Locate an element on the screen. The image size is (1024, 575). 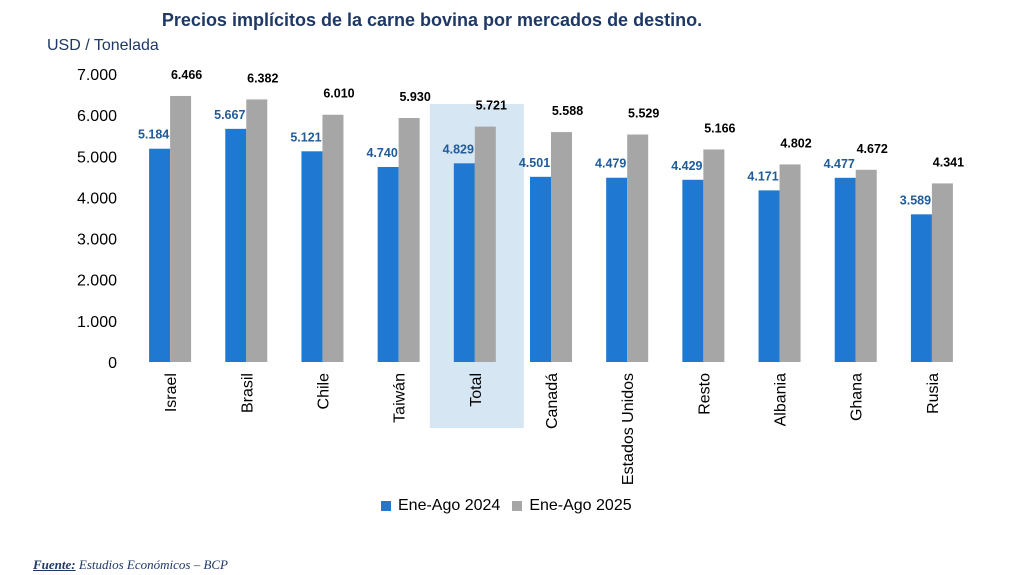
legend: Ene-Ago 2024 Ene-Ago 2025 is located at coordinates (512, 506).